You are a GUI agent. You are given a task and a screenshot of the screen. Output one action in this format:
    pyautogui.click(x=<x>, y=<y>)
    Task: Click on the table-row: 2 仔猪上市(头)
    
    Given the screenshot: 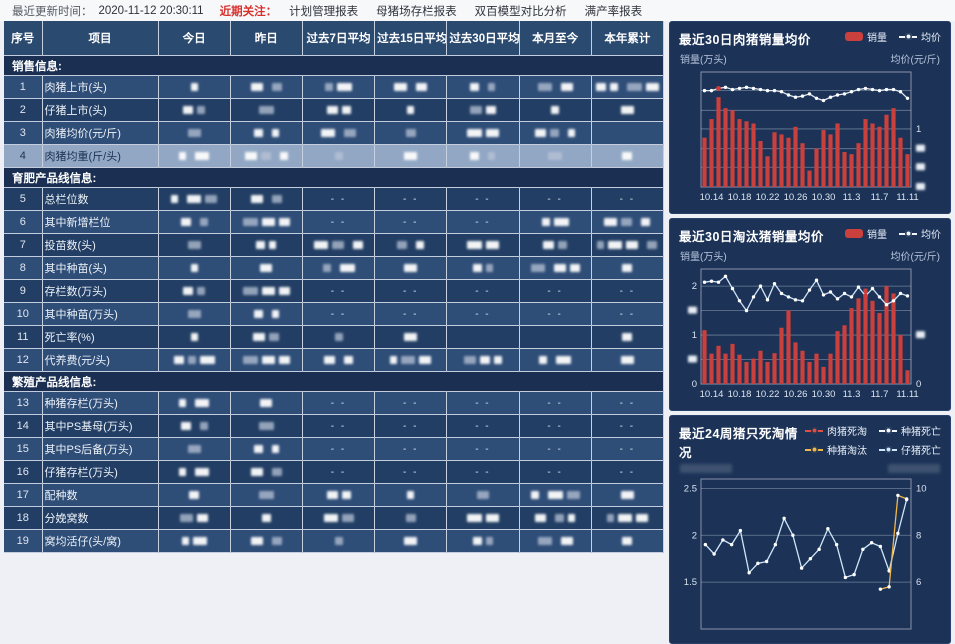 What is the action you would take?
    pyautogui.click(x=334, y=110)
    